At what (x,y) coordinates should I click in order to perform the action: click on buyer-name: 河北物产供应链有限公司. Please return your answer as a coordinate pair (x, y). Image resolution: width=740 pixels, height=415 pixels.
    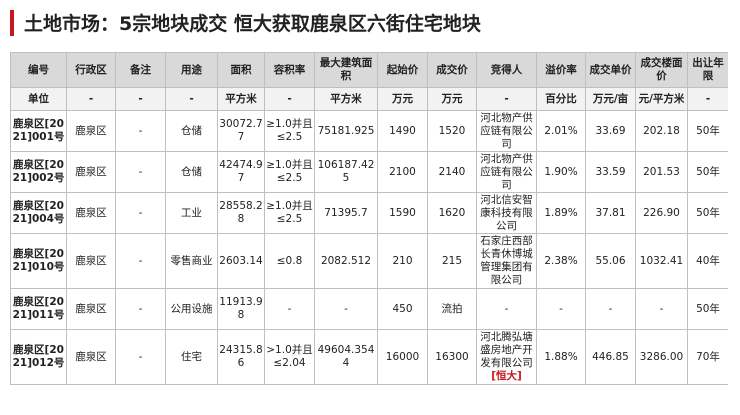
    Looking at the image, I should click on (506, 171).